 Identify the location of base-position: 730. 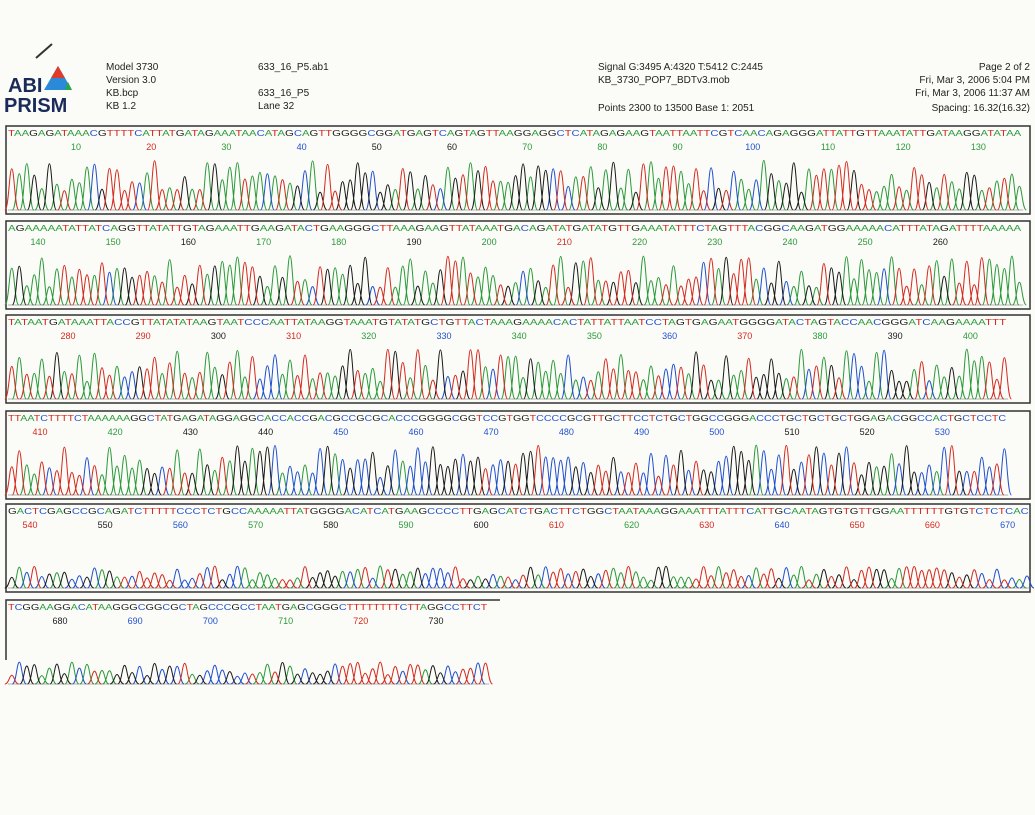
(435, 621).